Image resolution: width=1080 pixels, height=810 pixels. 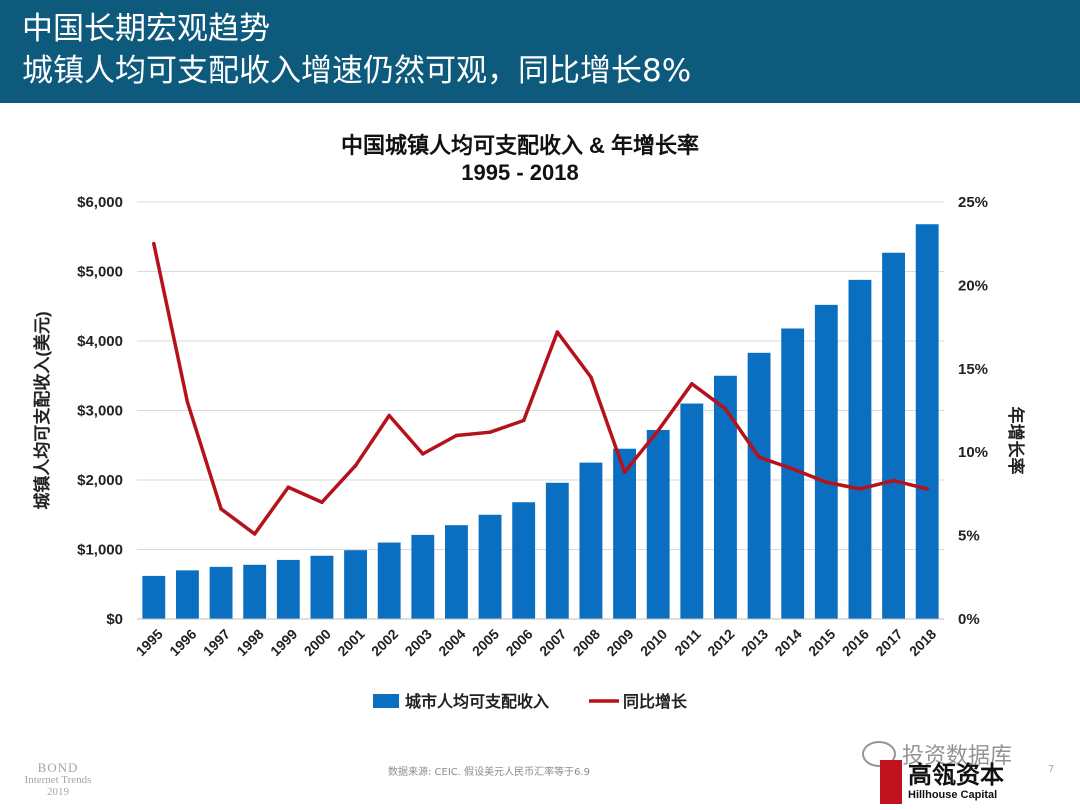 What do you see at coordinates (973, 202) in the screenshot?
I see `y2-tick-label: 25%` at bounding box center [973, 202].